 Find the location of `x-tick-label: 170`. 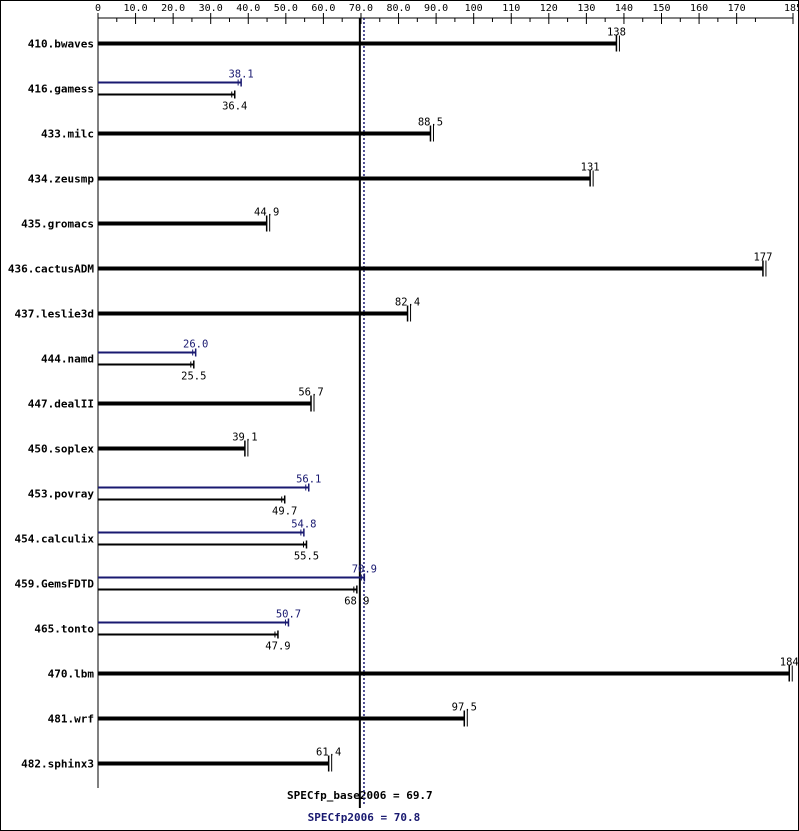

x-tick-label: 170 is located at coordinates (737, 8).